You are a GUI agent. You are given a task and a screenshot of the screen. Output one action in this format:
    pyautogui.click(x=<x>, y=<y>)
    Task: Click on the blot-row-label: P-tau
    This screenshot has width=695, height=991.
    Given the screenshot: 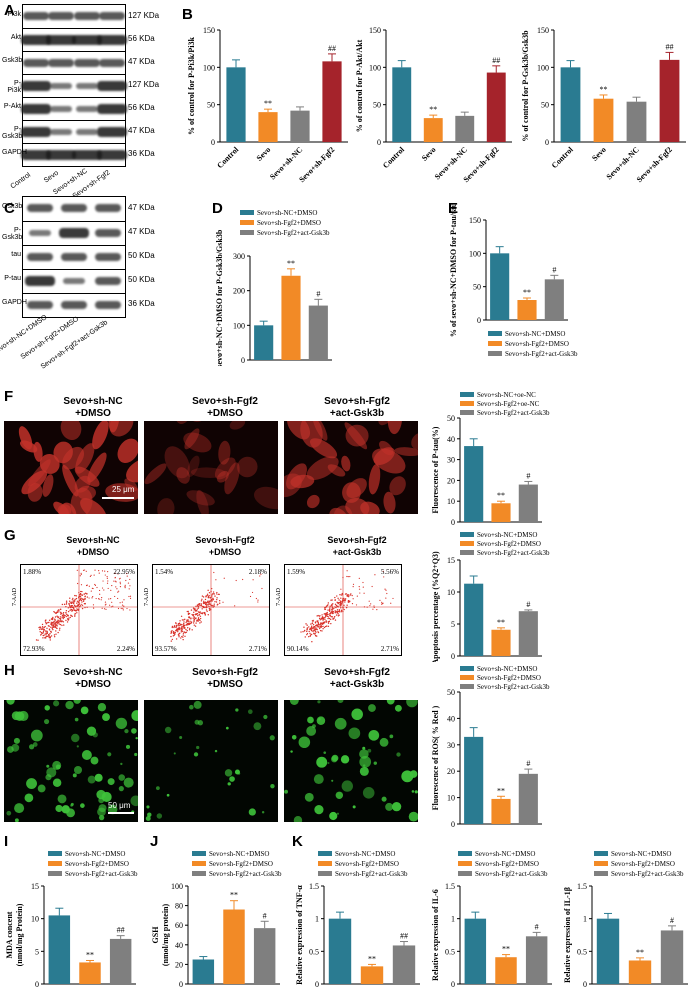 What is the action you would take?
    pyautogui.click(x=12, y=278)
    